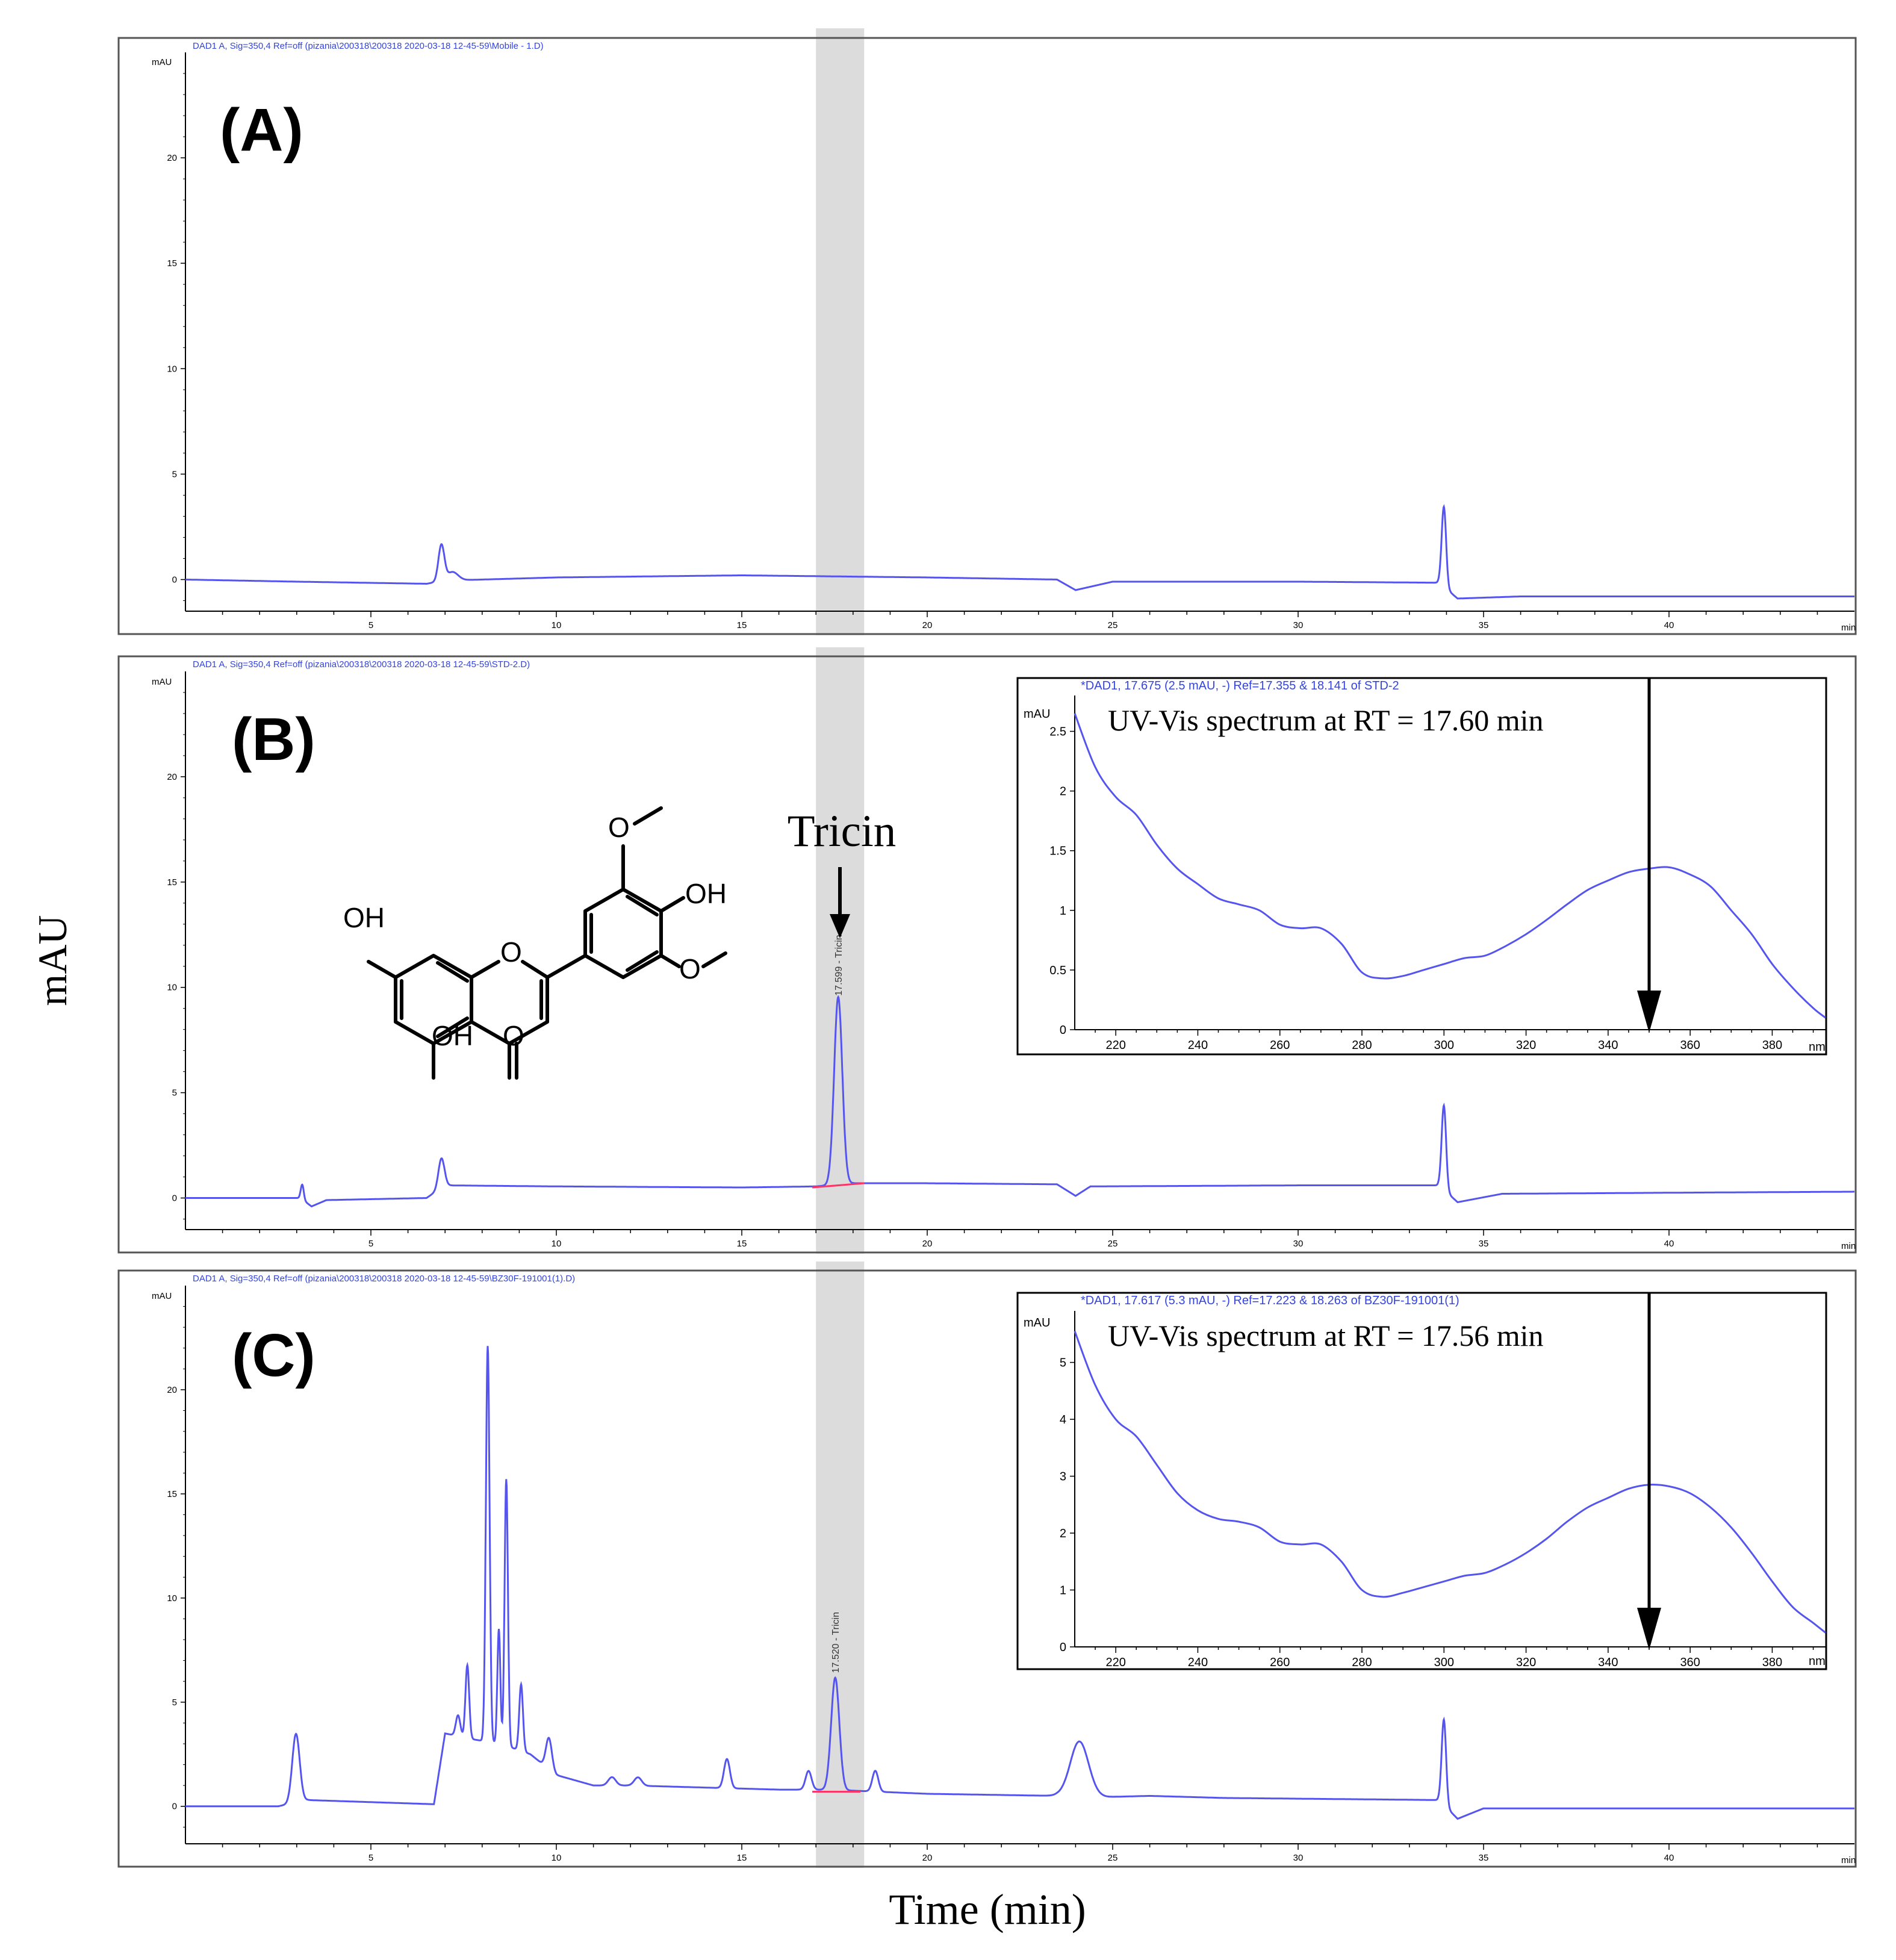 The image size is (1896, 1960). I want to click on atom-5-o: O, so click(690, 969).